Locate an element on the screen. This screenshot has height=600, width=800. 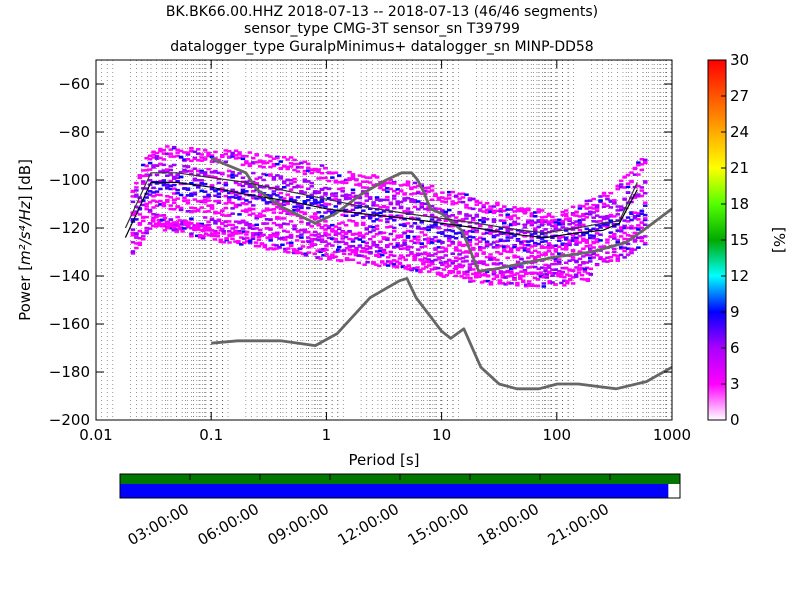
colorbar-tick-label: 3 is located at coordinates (735, 384).